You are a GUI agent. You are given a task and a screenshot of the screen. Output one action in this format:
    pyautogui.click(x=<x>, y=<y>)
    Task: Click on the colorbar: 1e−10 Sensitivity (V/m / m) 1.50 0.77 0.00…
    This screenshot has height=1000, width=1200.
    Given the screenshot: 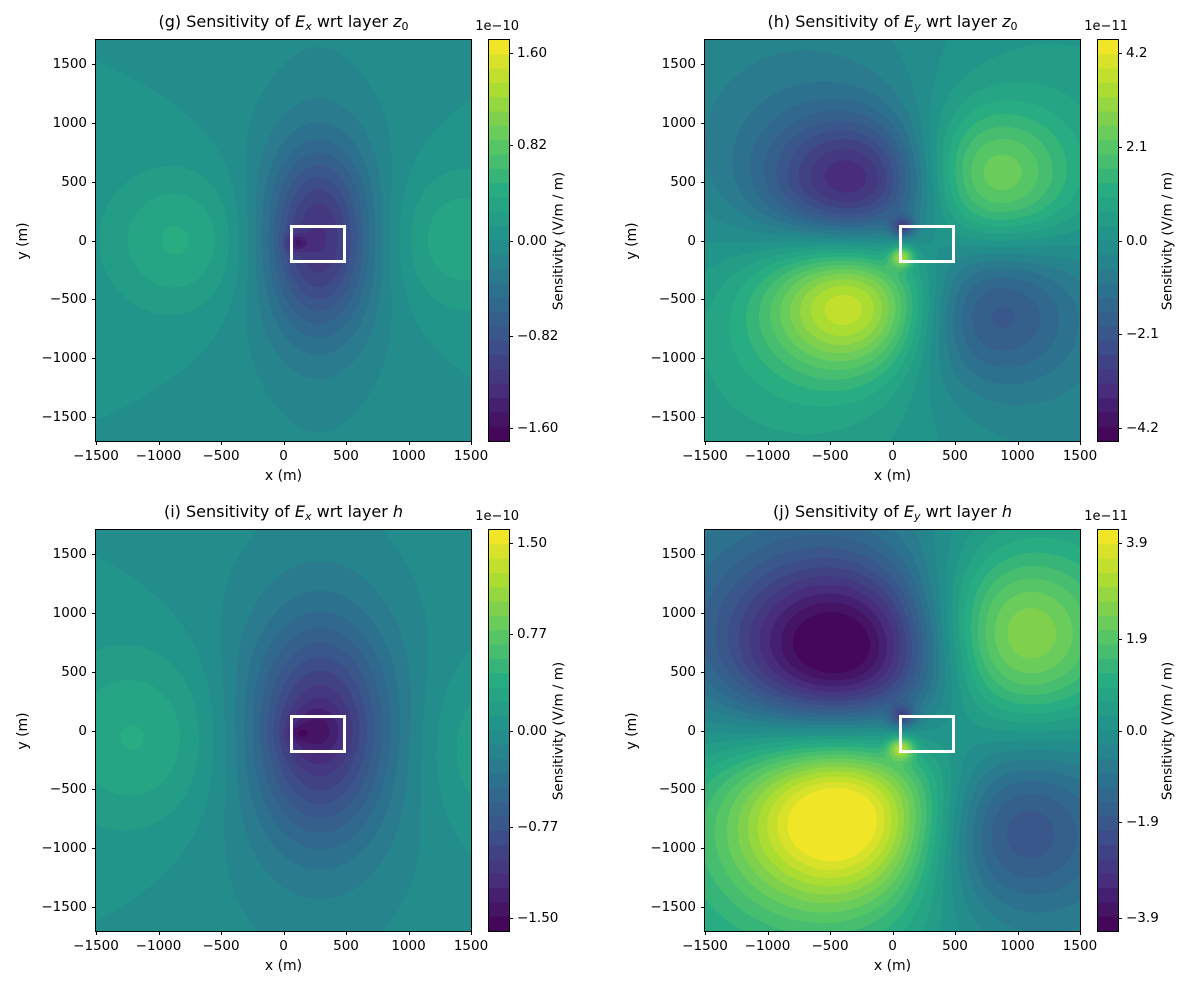 What is the action you would take?
    pyautogui.click(x=520, y=720)
    